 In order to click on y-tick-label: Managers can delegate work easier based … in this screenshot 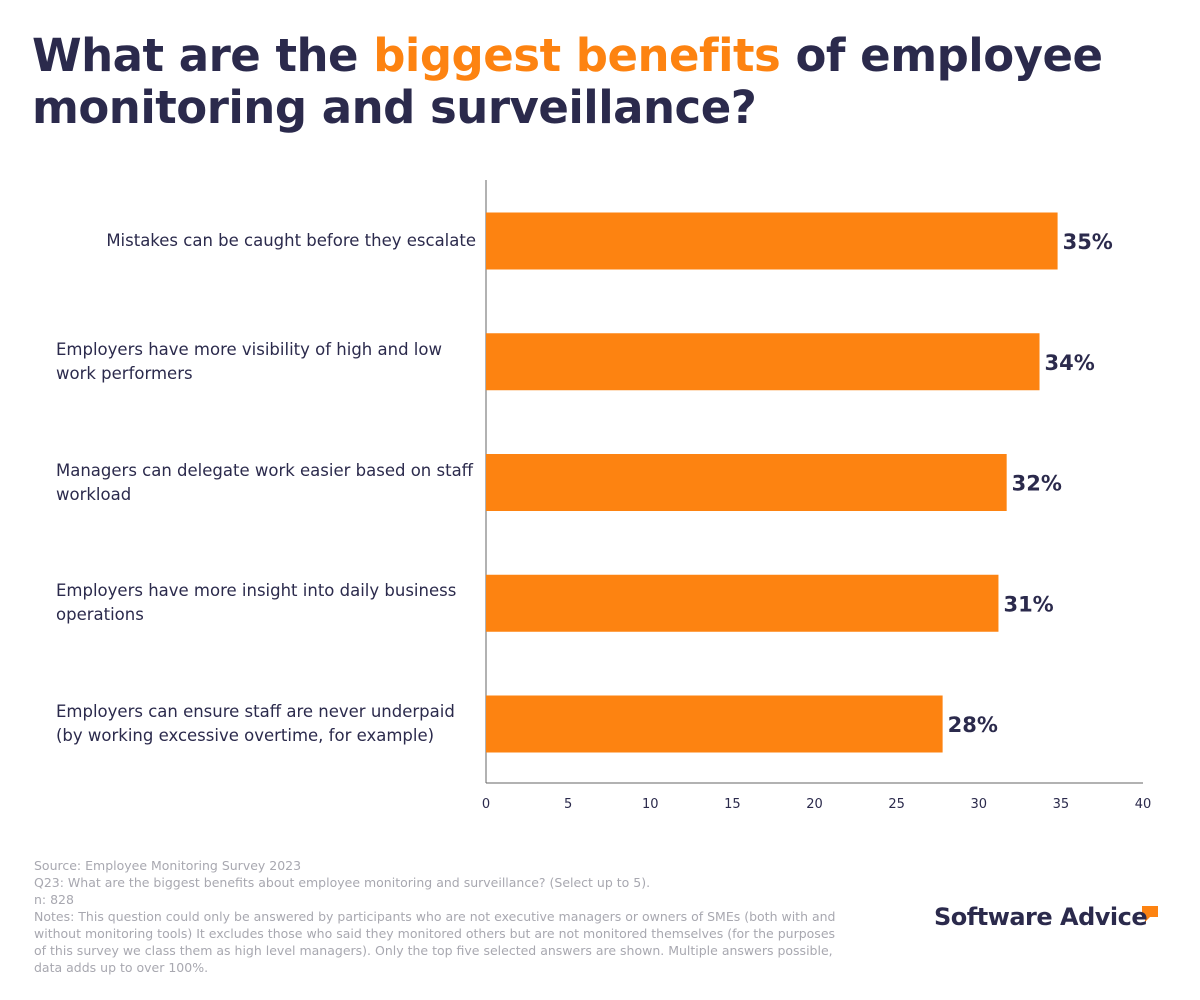, I will do `click(265, 482)`.